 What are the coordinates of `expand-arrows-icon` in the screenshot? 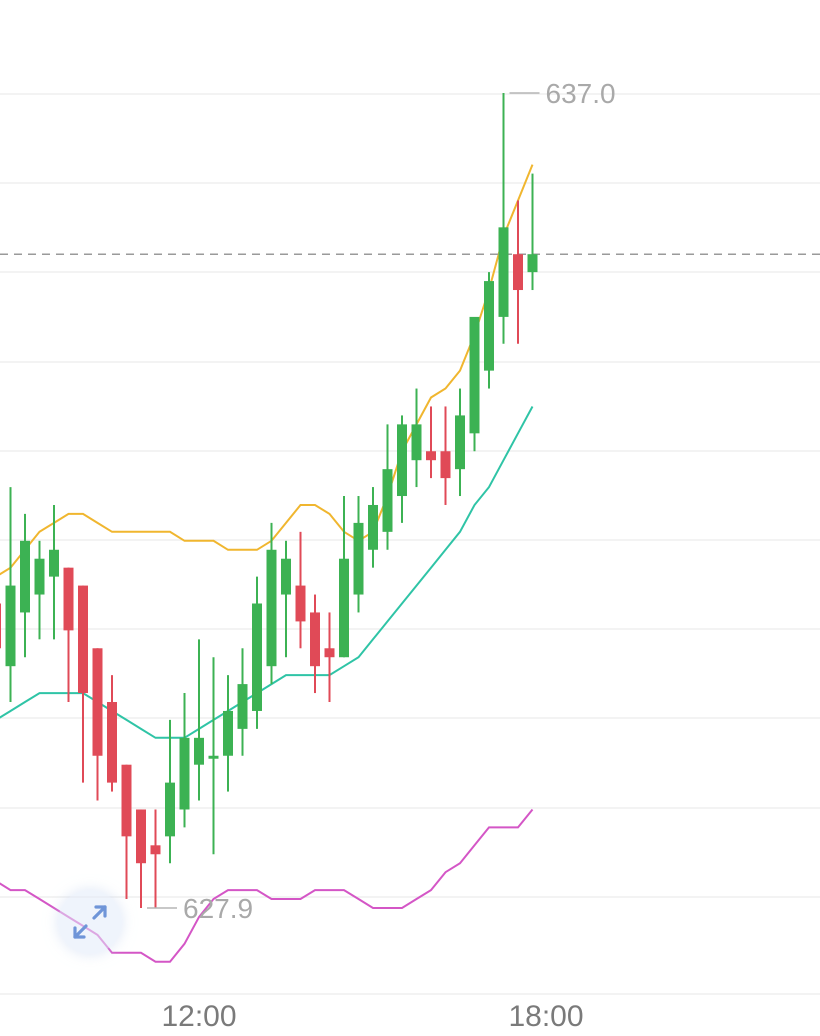 It's located at (90, 922).